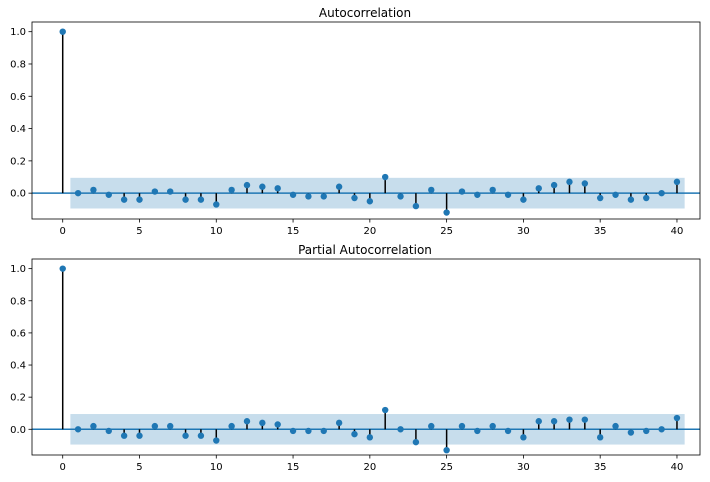 This screenshot has height=482, width=710. What do you see at coordinates (365, 13) in the screenshot?
I see `autocorrelation-title: Autocorrelation` at bounding box center [365, 13].